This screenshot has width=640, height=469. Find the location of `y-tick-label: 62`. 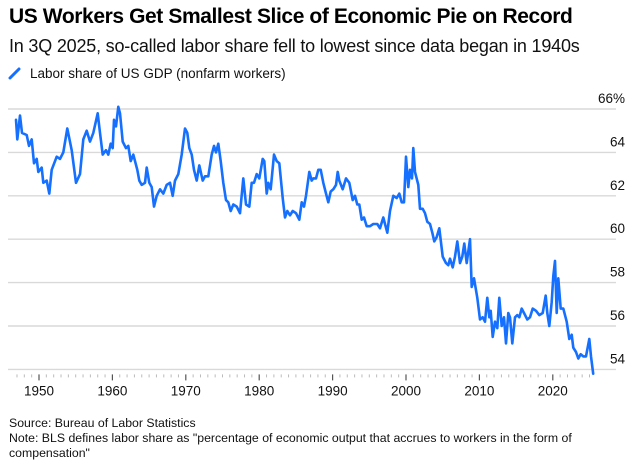

y-tick-label: 62 is located at coordinates (617, 185).